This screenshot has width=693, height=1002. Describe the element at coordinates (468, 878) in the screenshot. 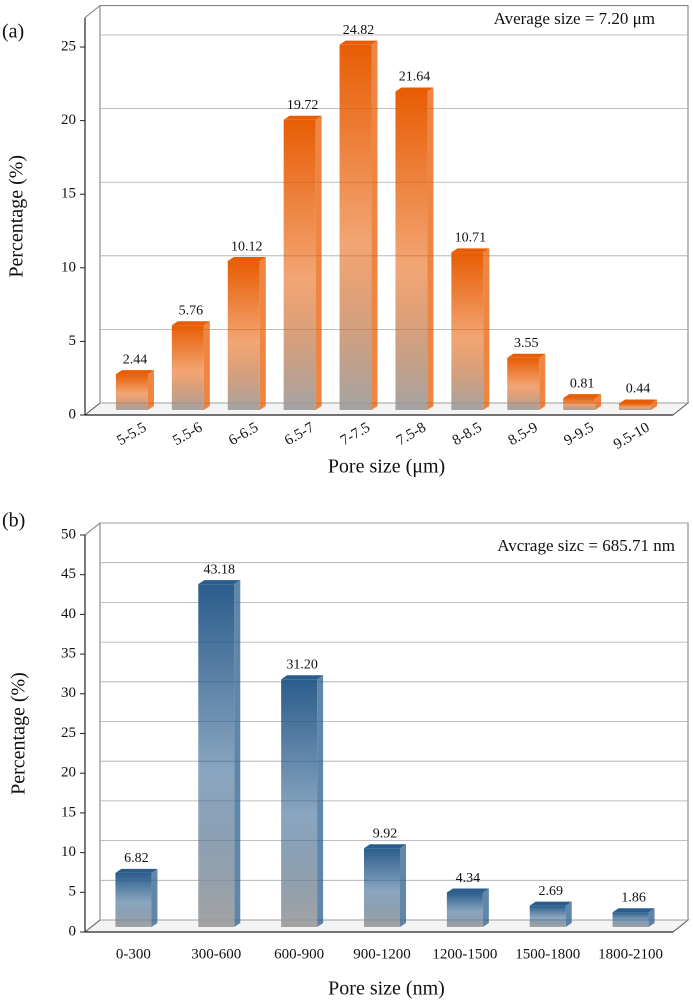

I see `value-label: 4.34` at that location.